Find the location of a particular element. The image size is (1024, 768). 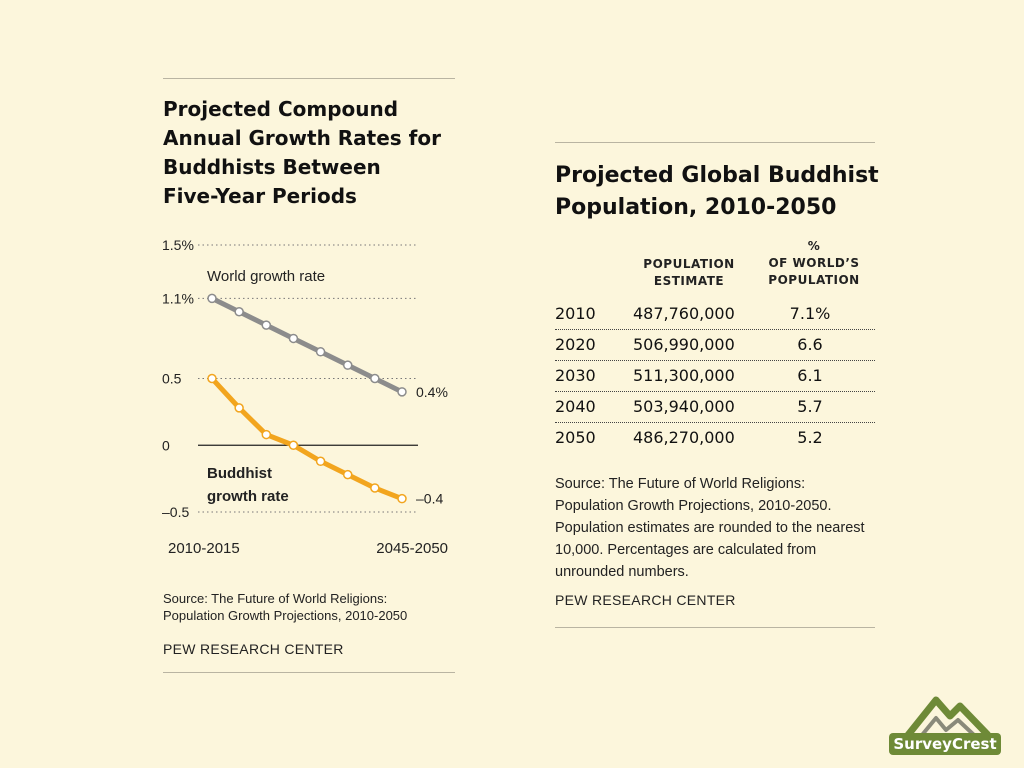

y-tick-label-2: 0.5 is located at coordinates (172, 379).